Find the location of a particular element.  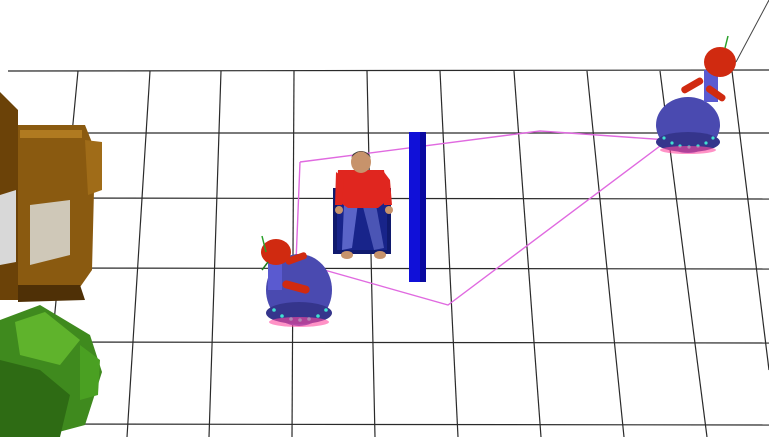

blue-wall-panel is located at coordinates (417, 207).